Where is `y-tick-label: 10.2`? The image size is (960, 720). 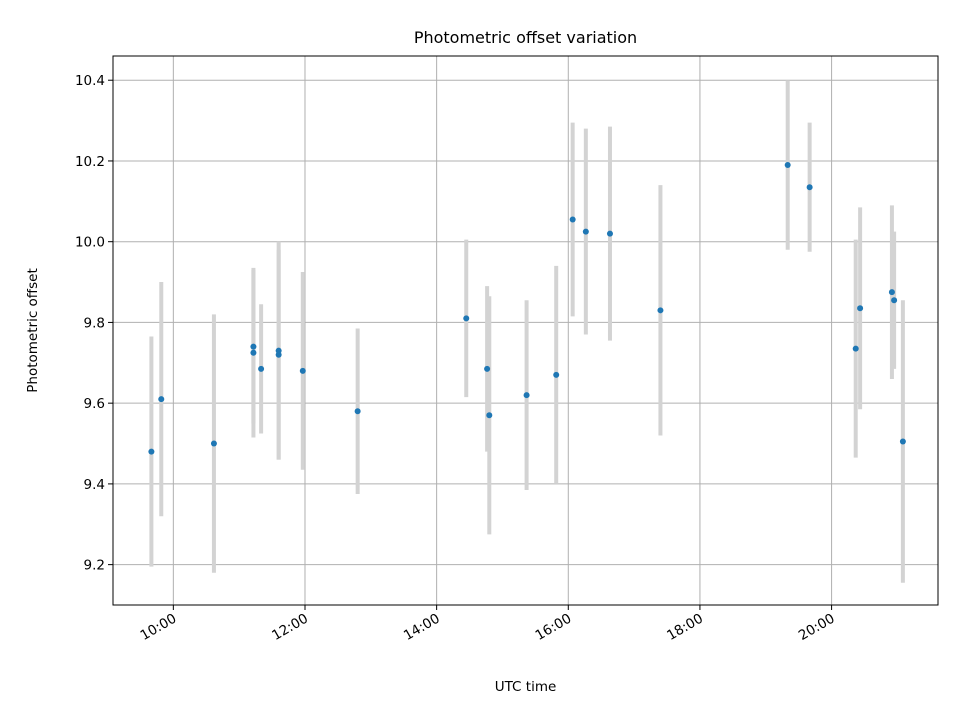
y-tick-label: 10.2 is located at coordinates (90, 162).